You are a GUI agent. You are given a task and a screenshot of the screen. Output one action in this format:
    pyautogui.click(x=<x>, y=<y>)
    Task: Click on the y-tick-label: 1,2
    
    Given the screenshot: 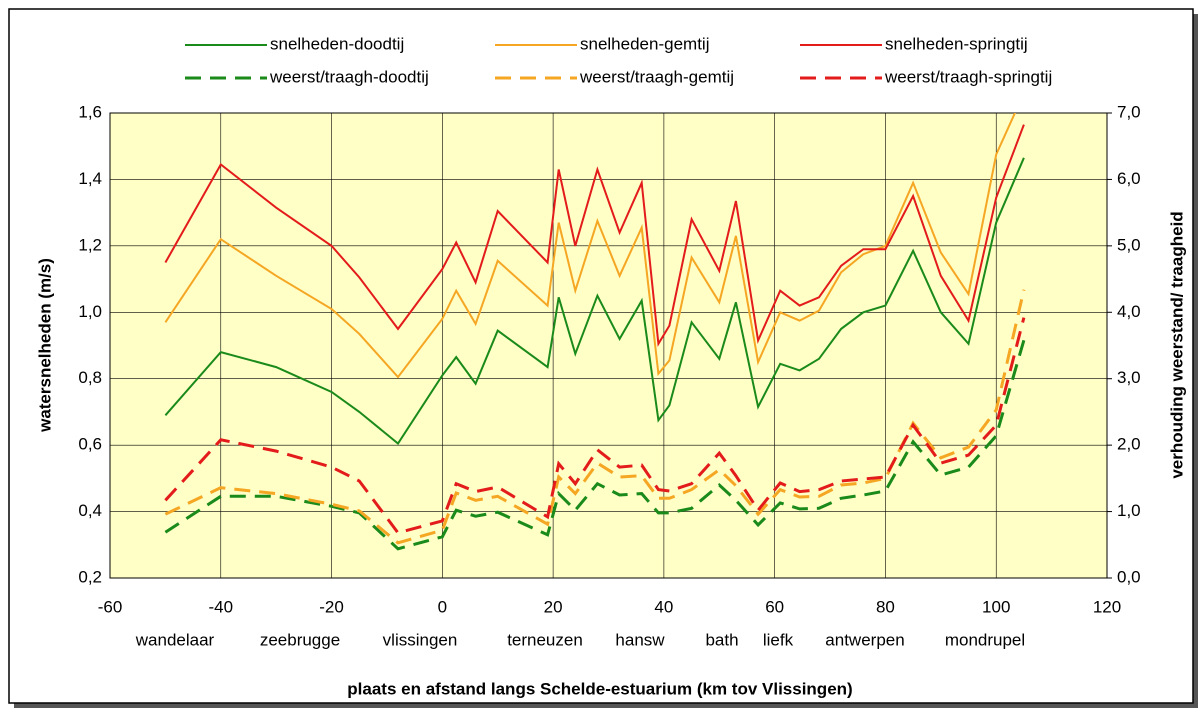 What is the action you would take?
    pyautogui.click(x=90, y=244)
    